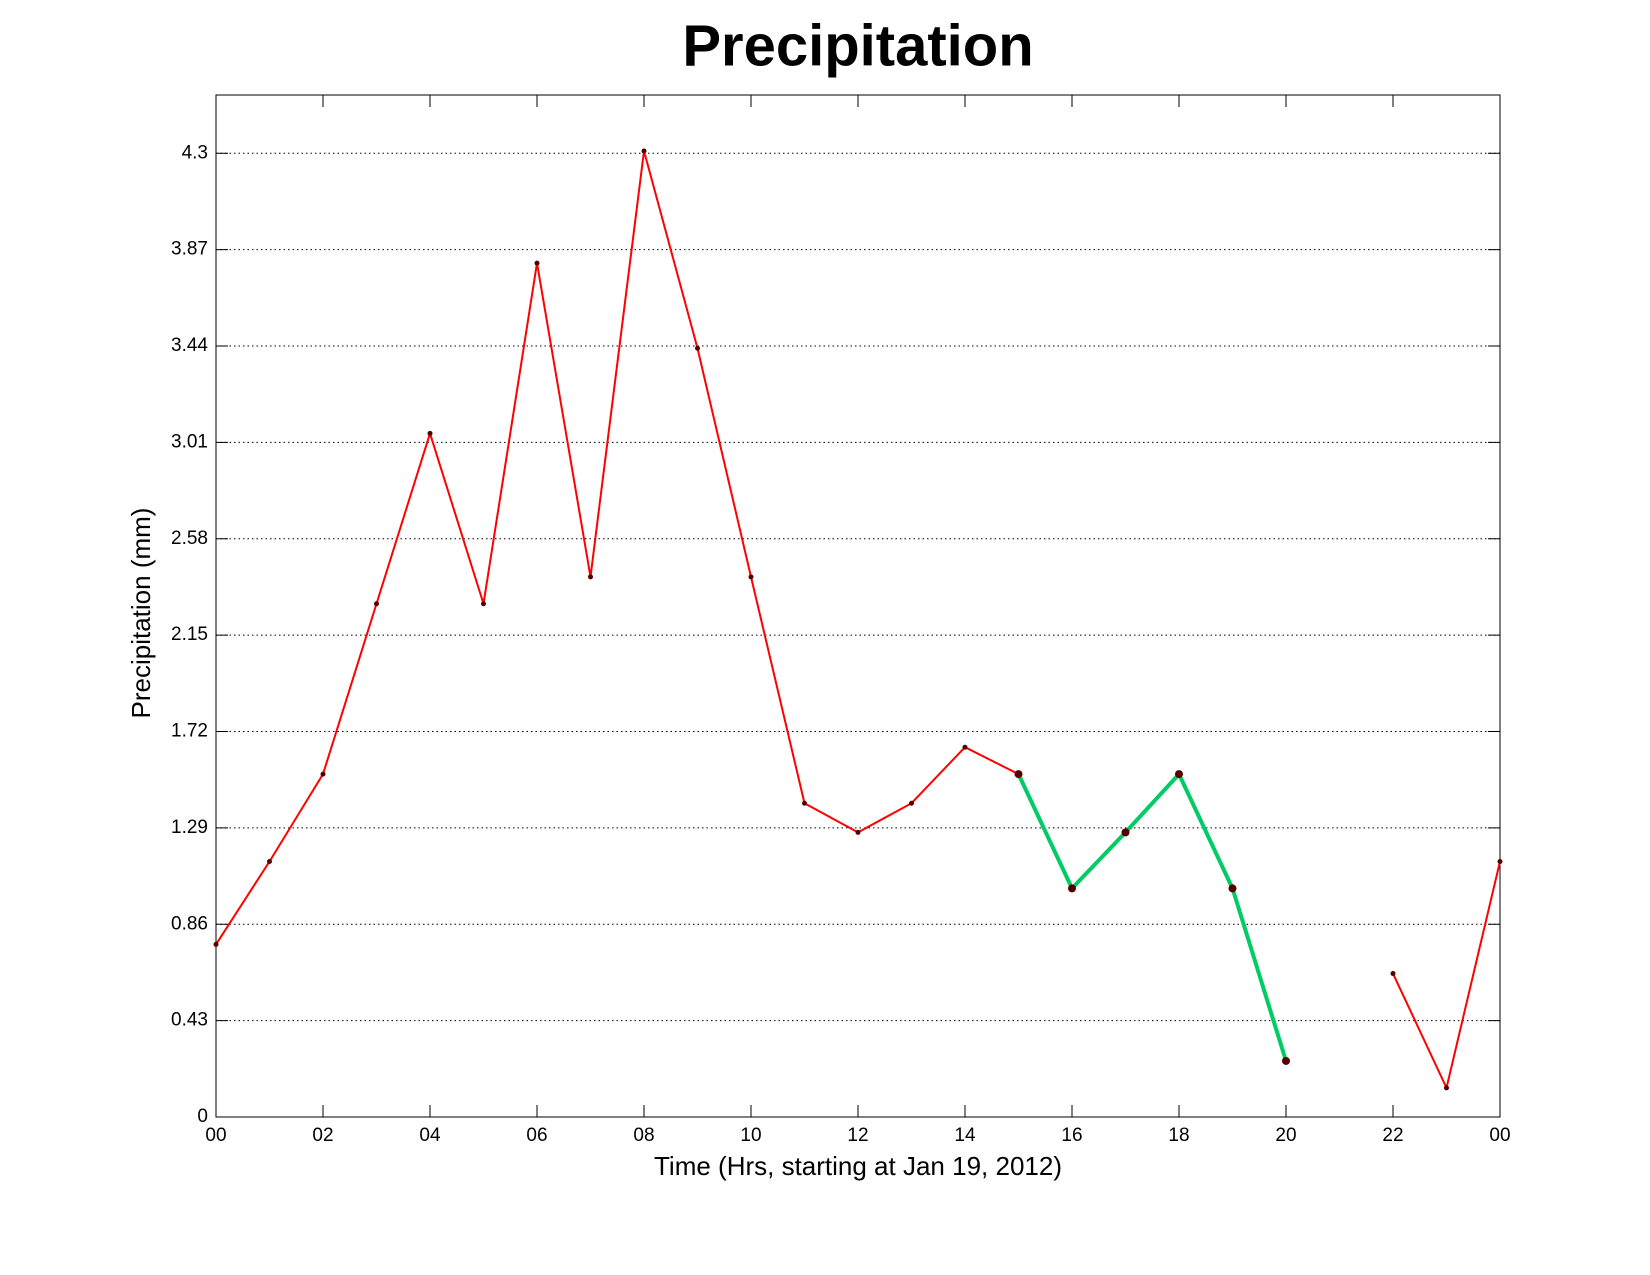  Describe the element at coordinates (202, 1116) in the screenshot. I see `y-tick-label: 0` at that location.